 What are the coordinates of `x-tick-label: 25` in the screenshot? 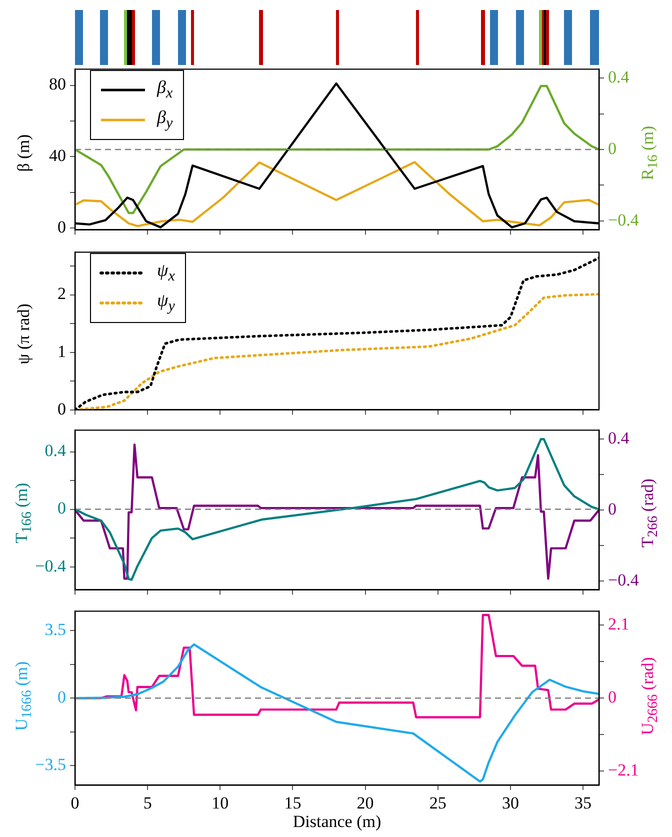 It's located at (437, 803).